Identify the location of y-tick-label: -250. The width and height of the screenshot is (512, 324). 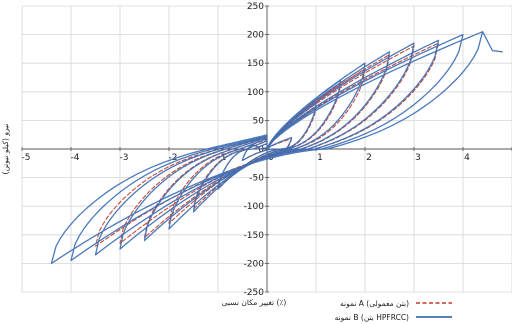
(254, 293).